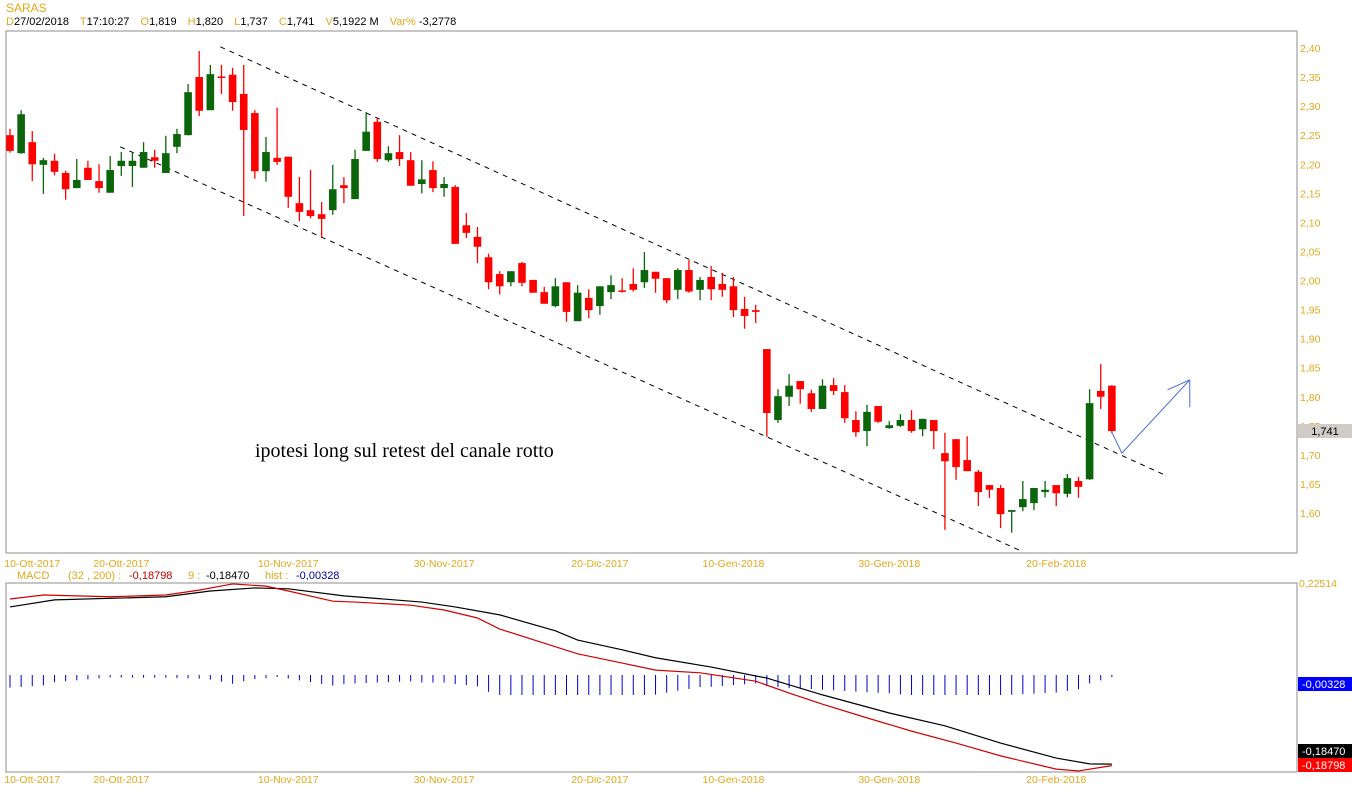 The image size is (1352, 800). Describe the element at coordinates (41, 22) in the screenshot. I see `date-value: 27/02/2018` at that location.